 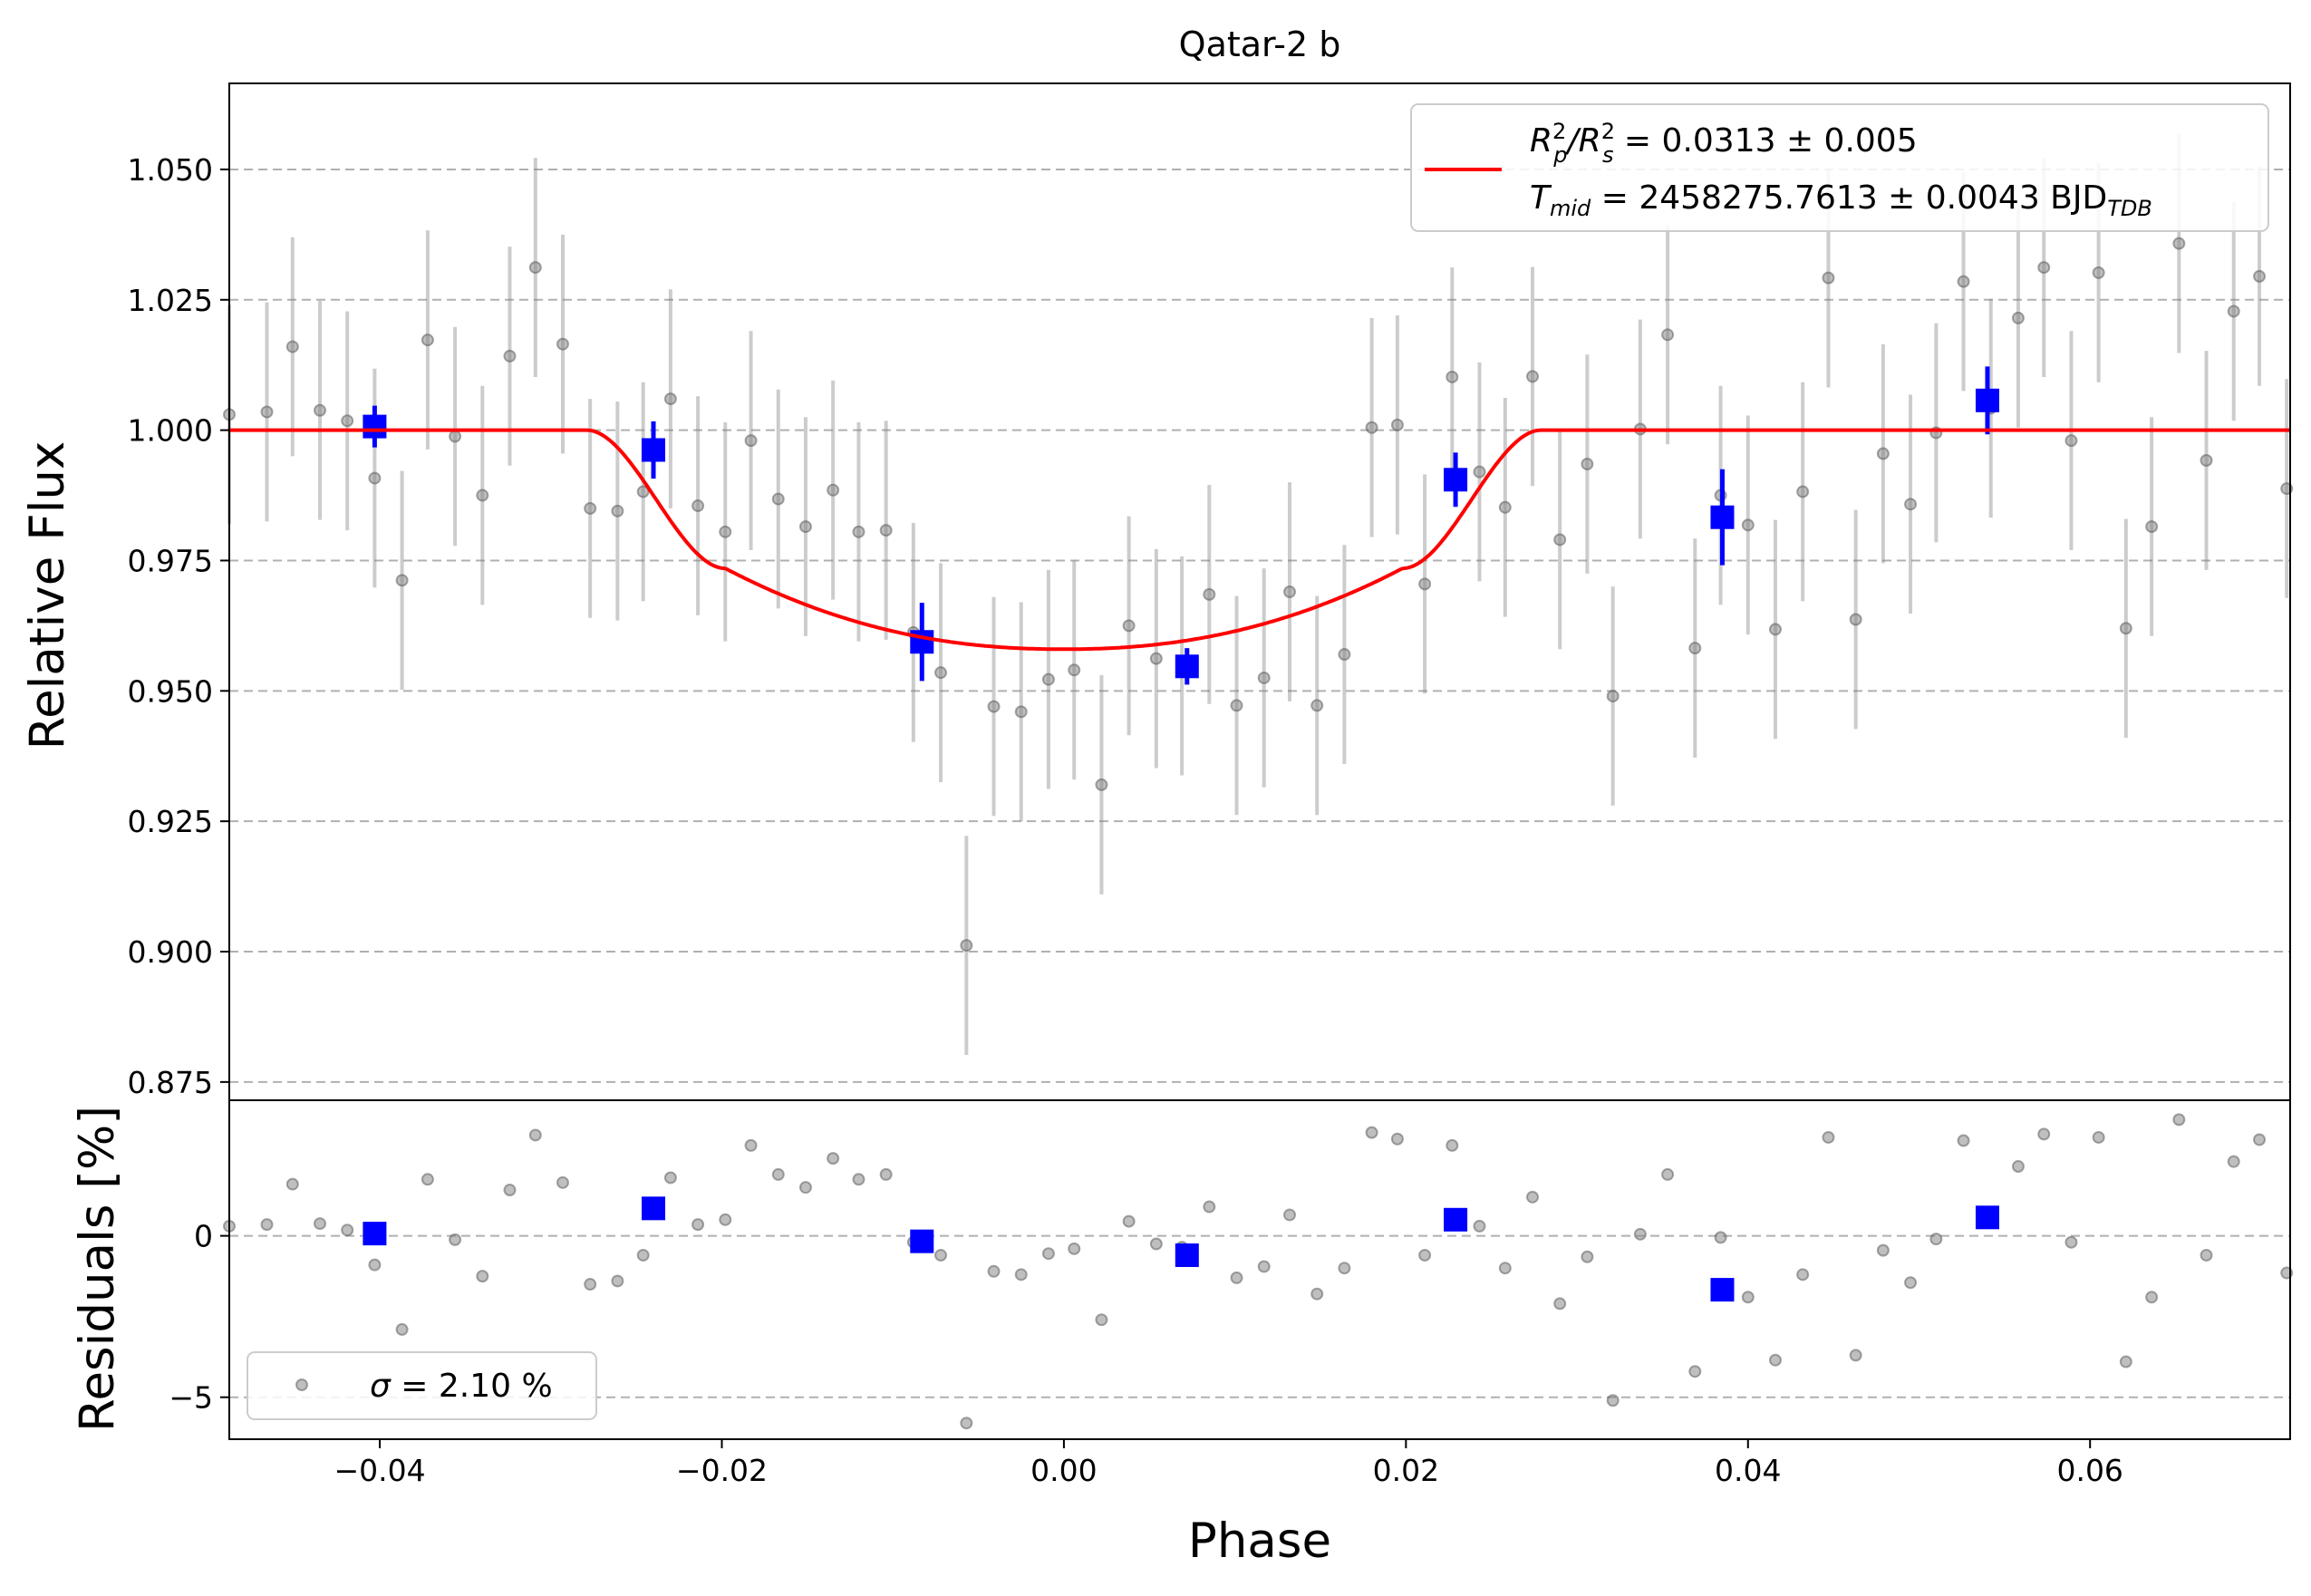 What do you see at coordinates (1839, 167) in the screenshot?
I see `model-legend-box` at bounding box center [1839, 167].